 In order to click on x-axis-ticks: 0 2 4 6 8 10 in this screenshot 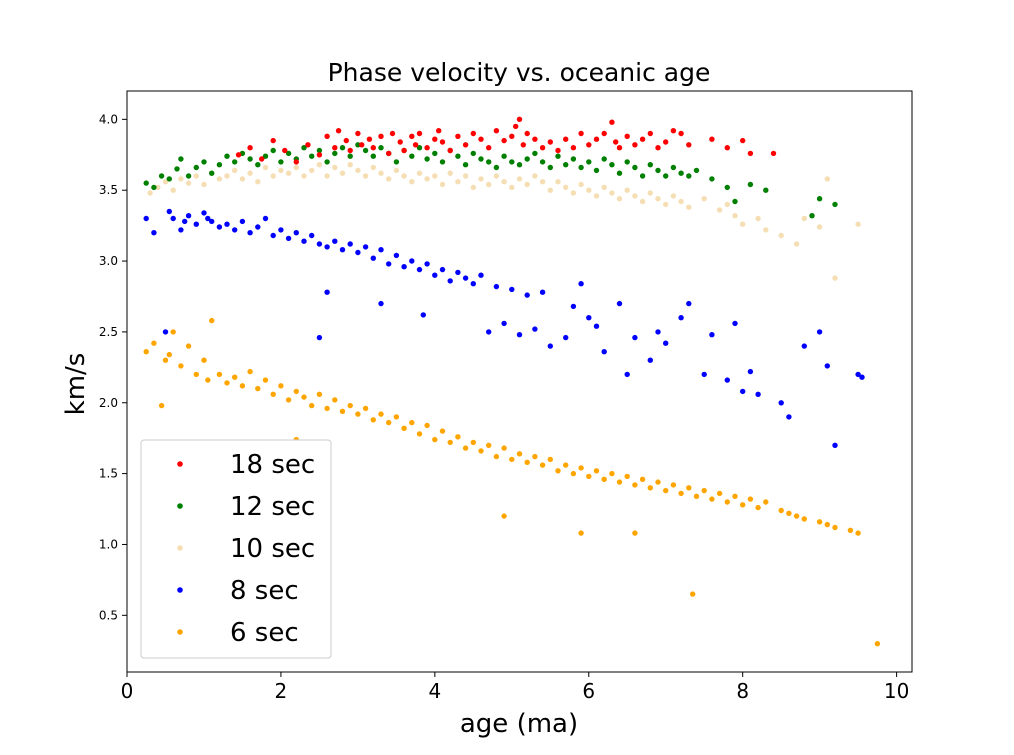, I will do `click(515, 687)`.